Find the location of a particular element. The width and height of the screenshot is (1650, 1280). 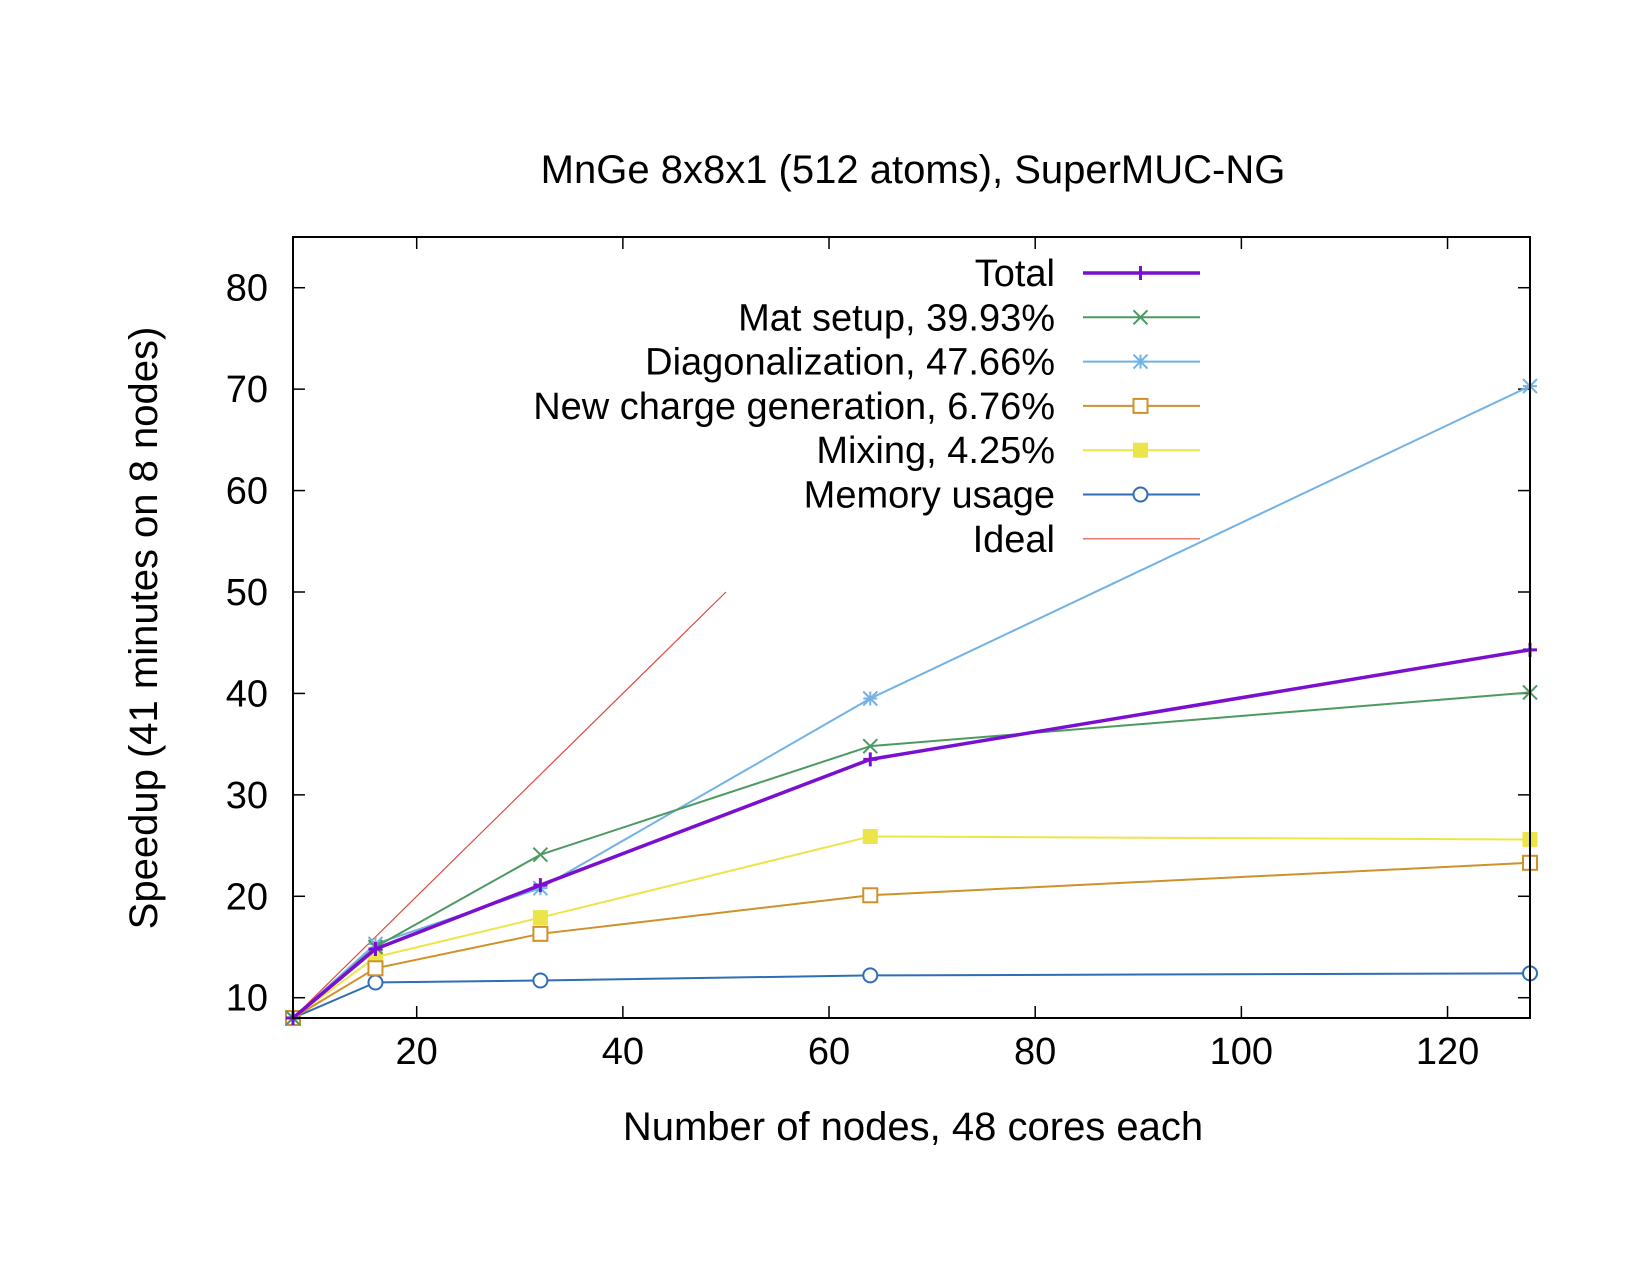

mixing-4-25-line is located at coordinates (911, 927).